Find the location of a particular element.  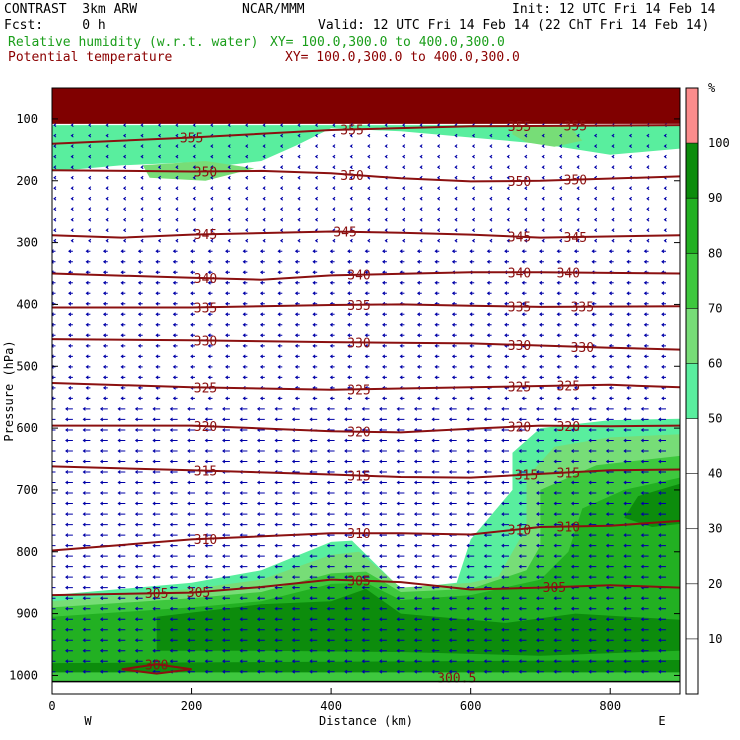

theta-label: 330 is located at coordinates (519, 346).